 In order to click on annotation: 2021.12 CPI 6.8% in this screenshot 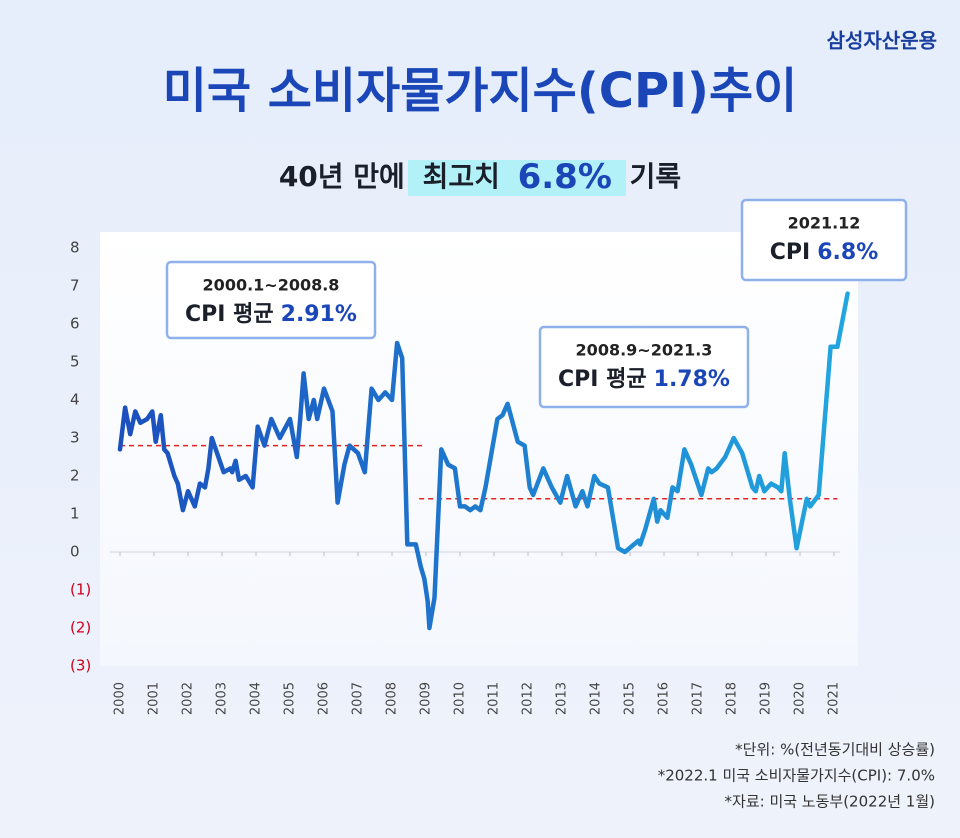, I will do `click(824, 240)`.